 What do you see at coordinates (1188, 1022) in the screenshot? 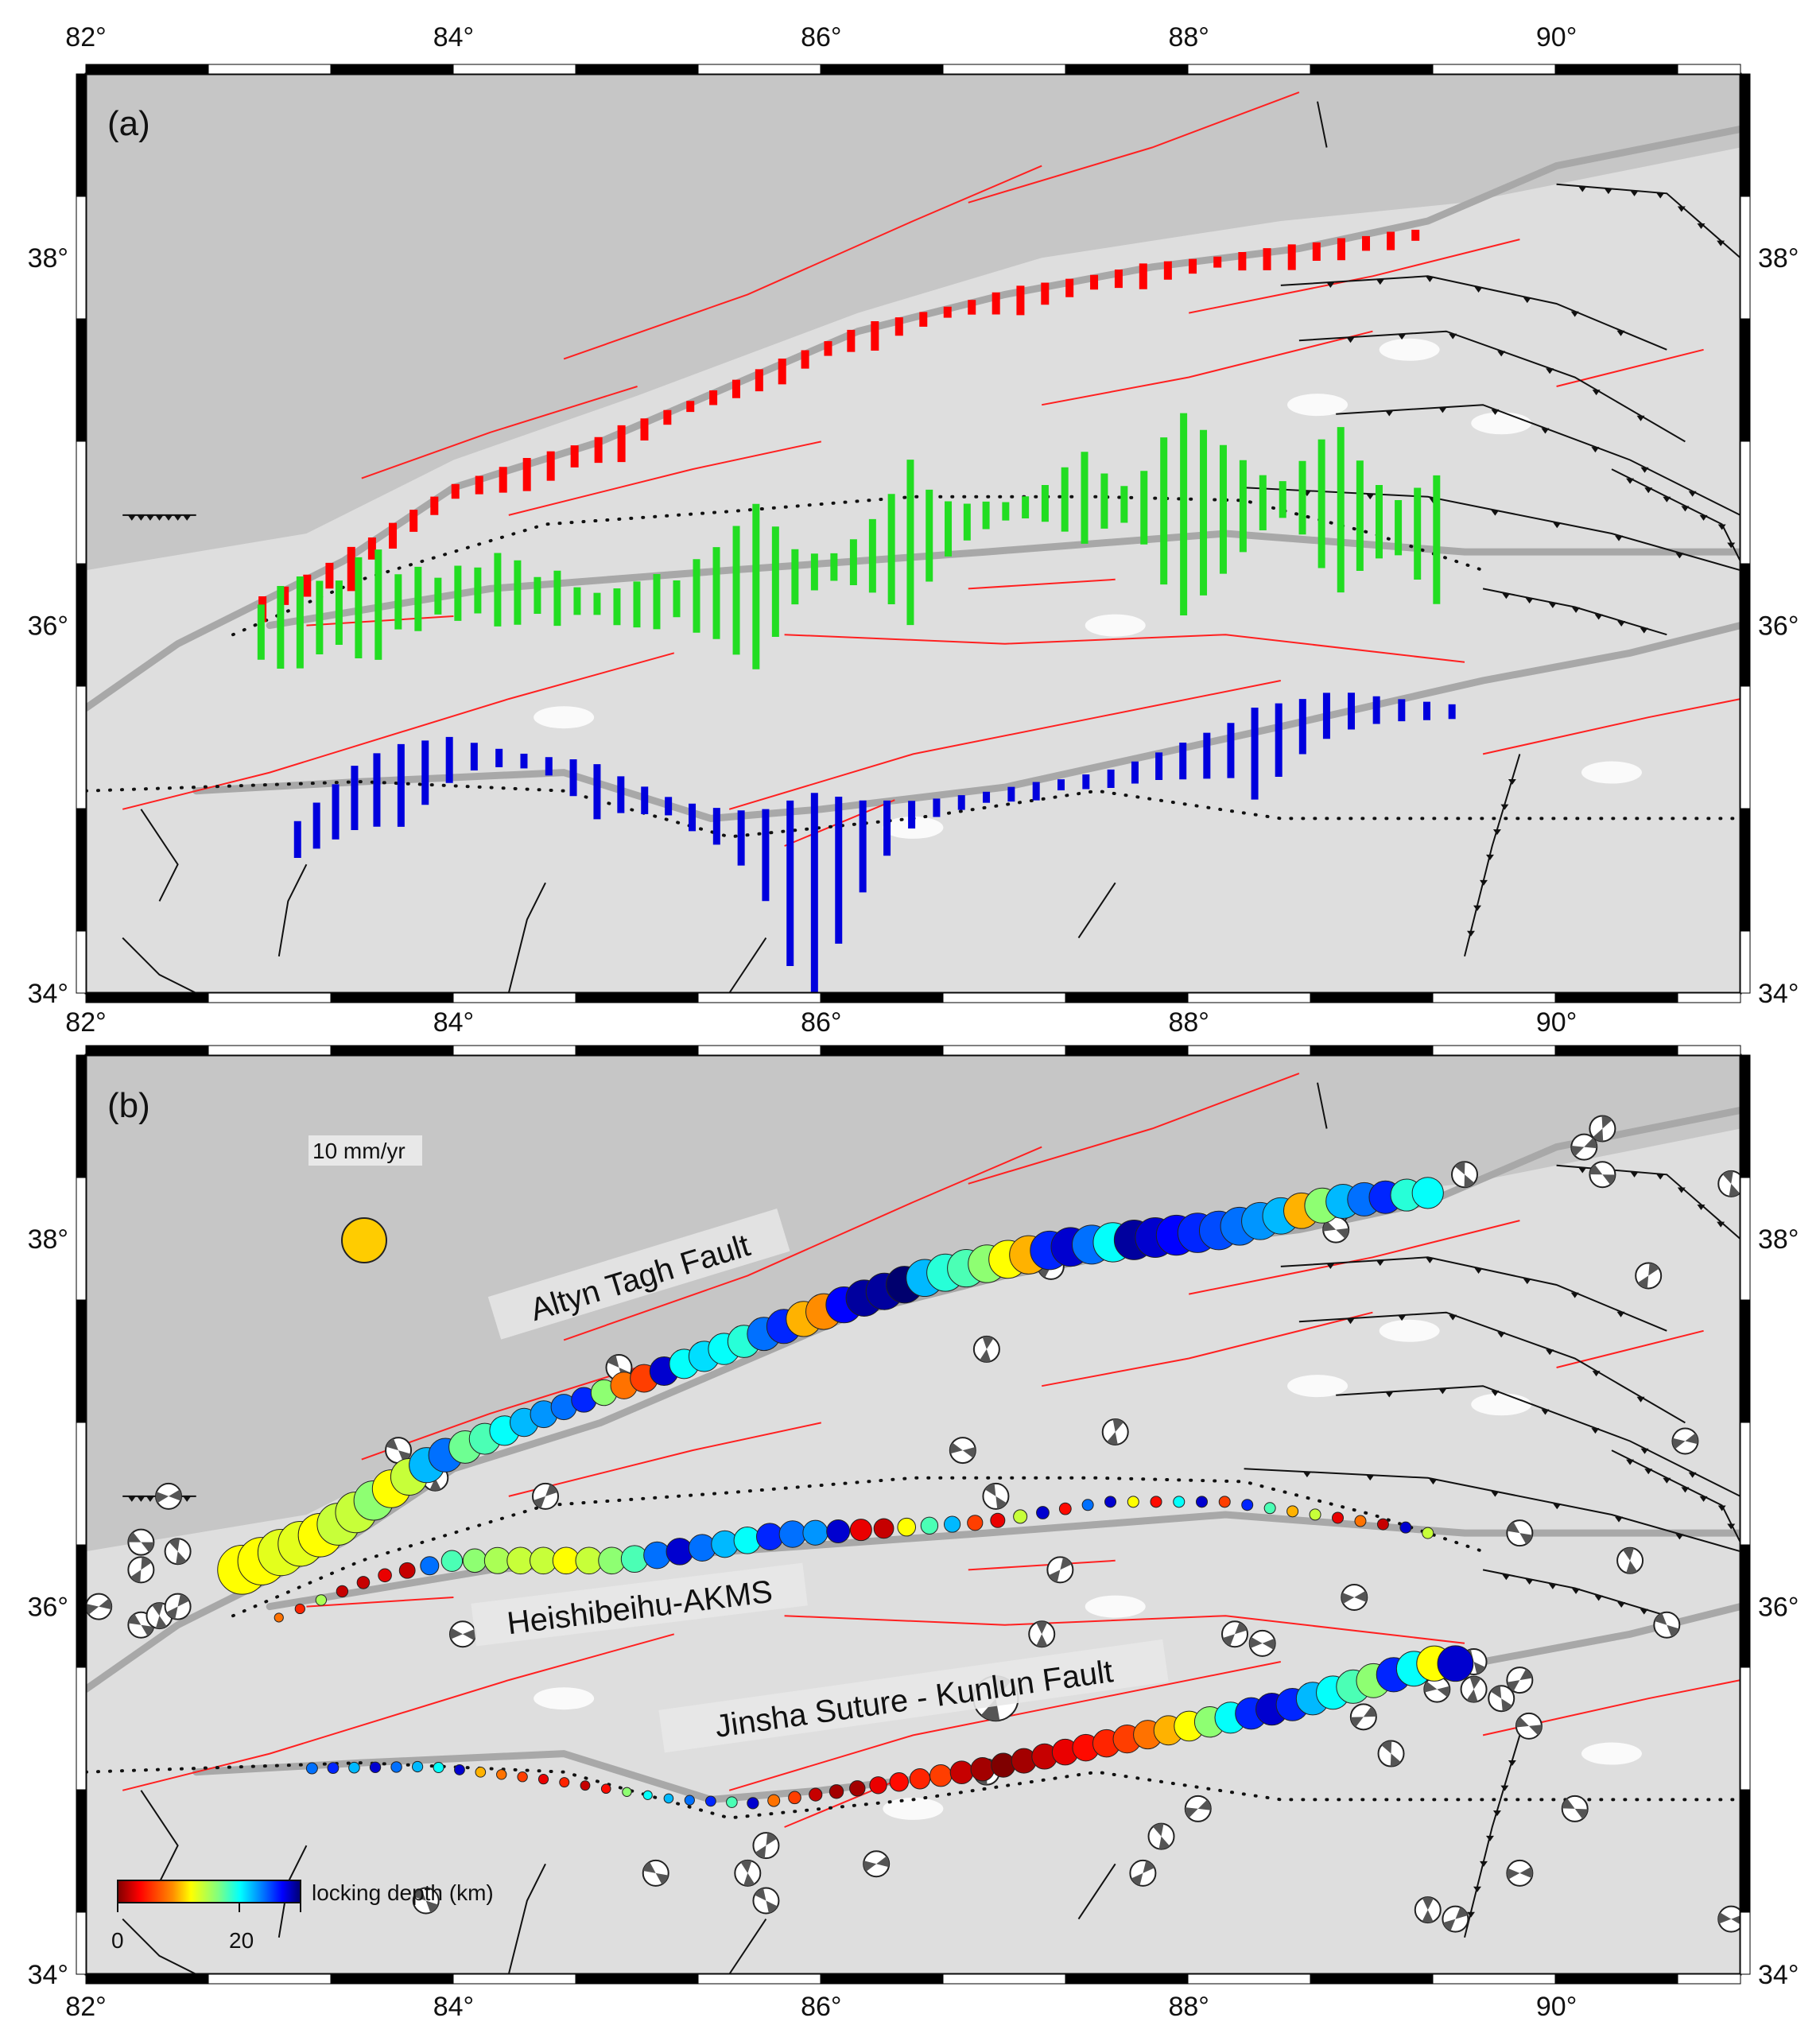
I see `lon-tick-label: 88°` at bounding box center [1188, 1022].